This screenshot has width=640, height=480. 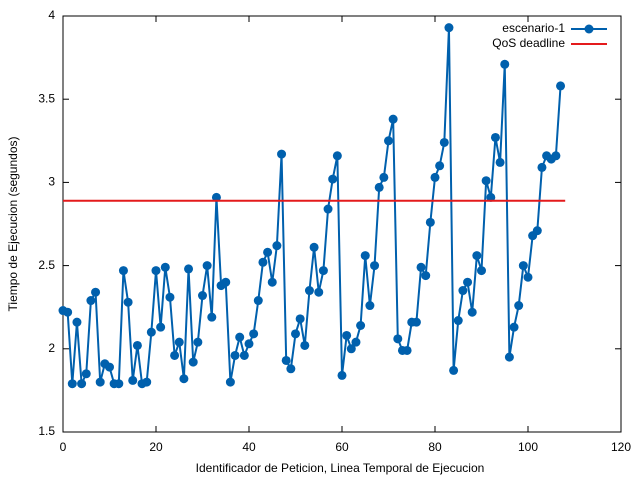 What do you see at coordinates (342, 447) in the screenshot?
I see `x-tick-label: 60` at bounding box center [342, 447].